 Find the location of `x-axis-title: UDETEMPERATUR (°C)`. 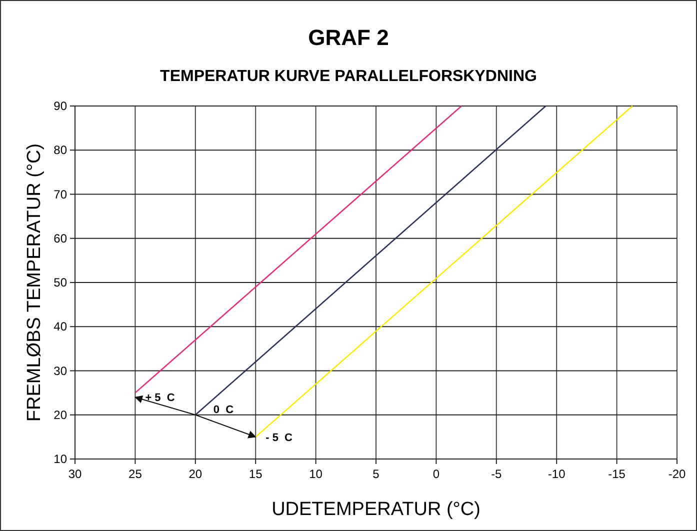

x-axis-title: UDETEMPERATUR (°C) is located at coordinates (376, 509).